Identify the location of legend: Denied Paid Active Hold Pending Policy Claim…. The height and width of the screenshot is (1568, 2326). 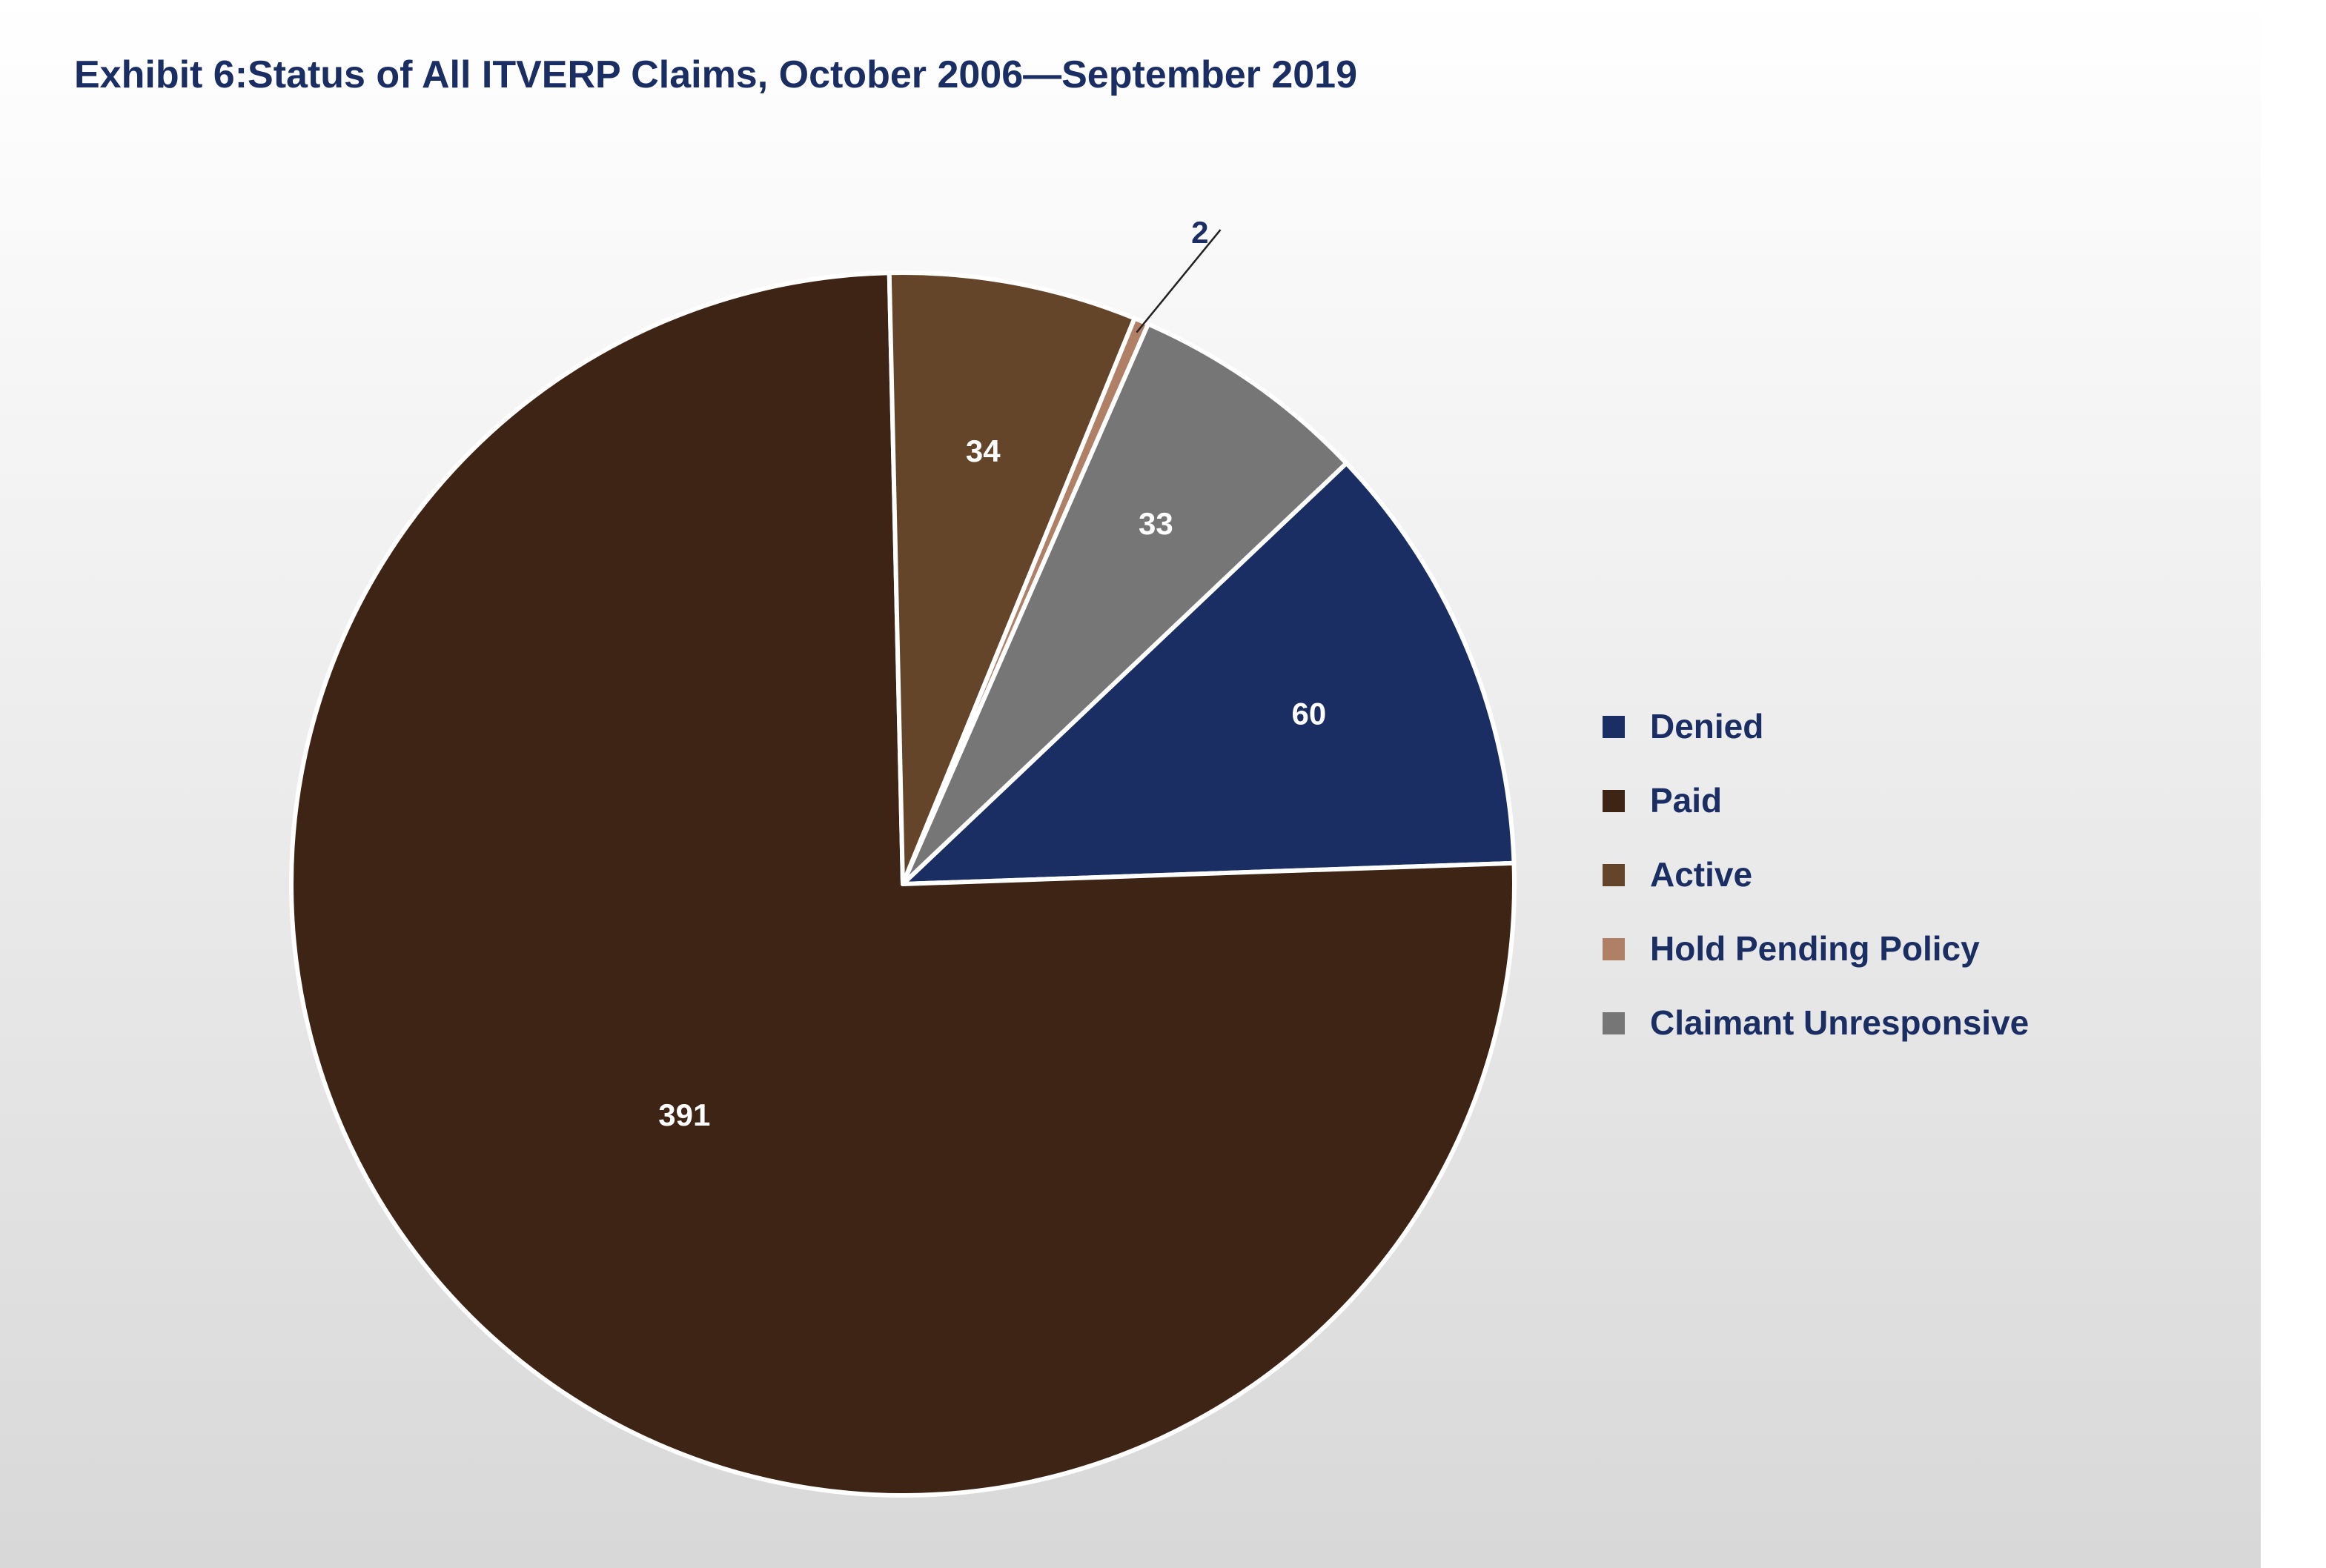
(1816, 874).